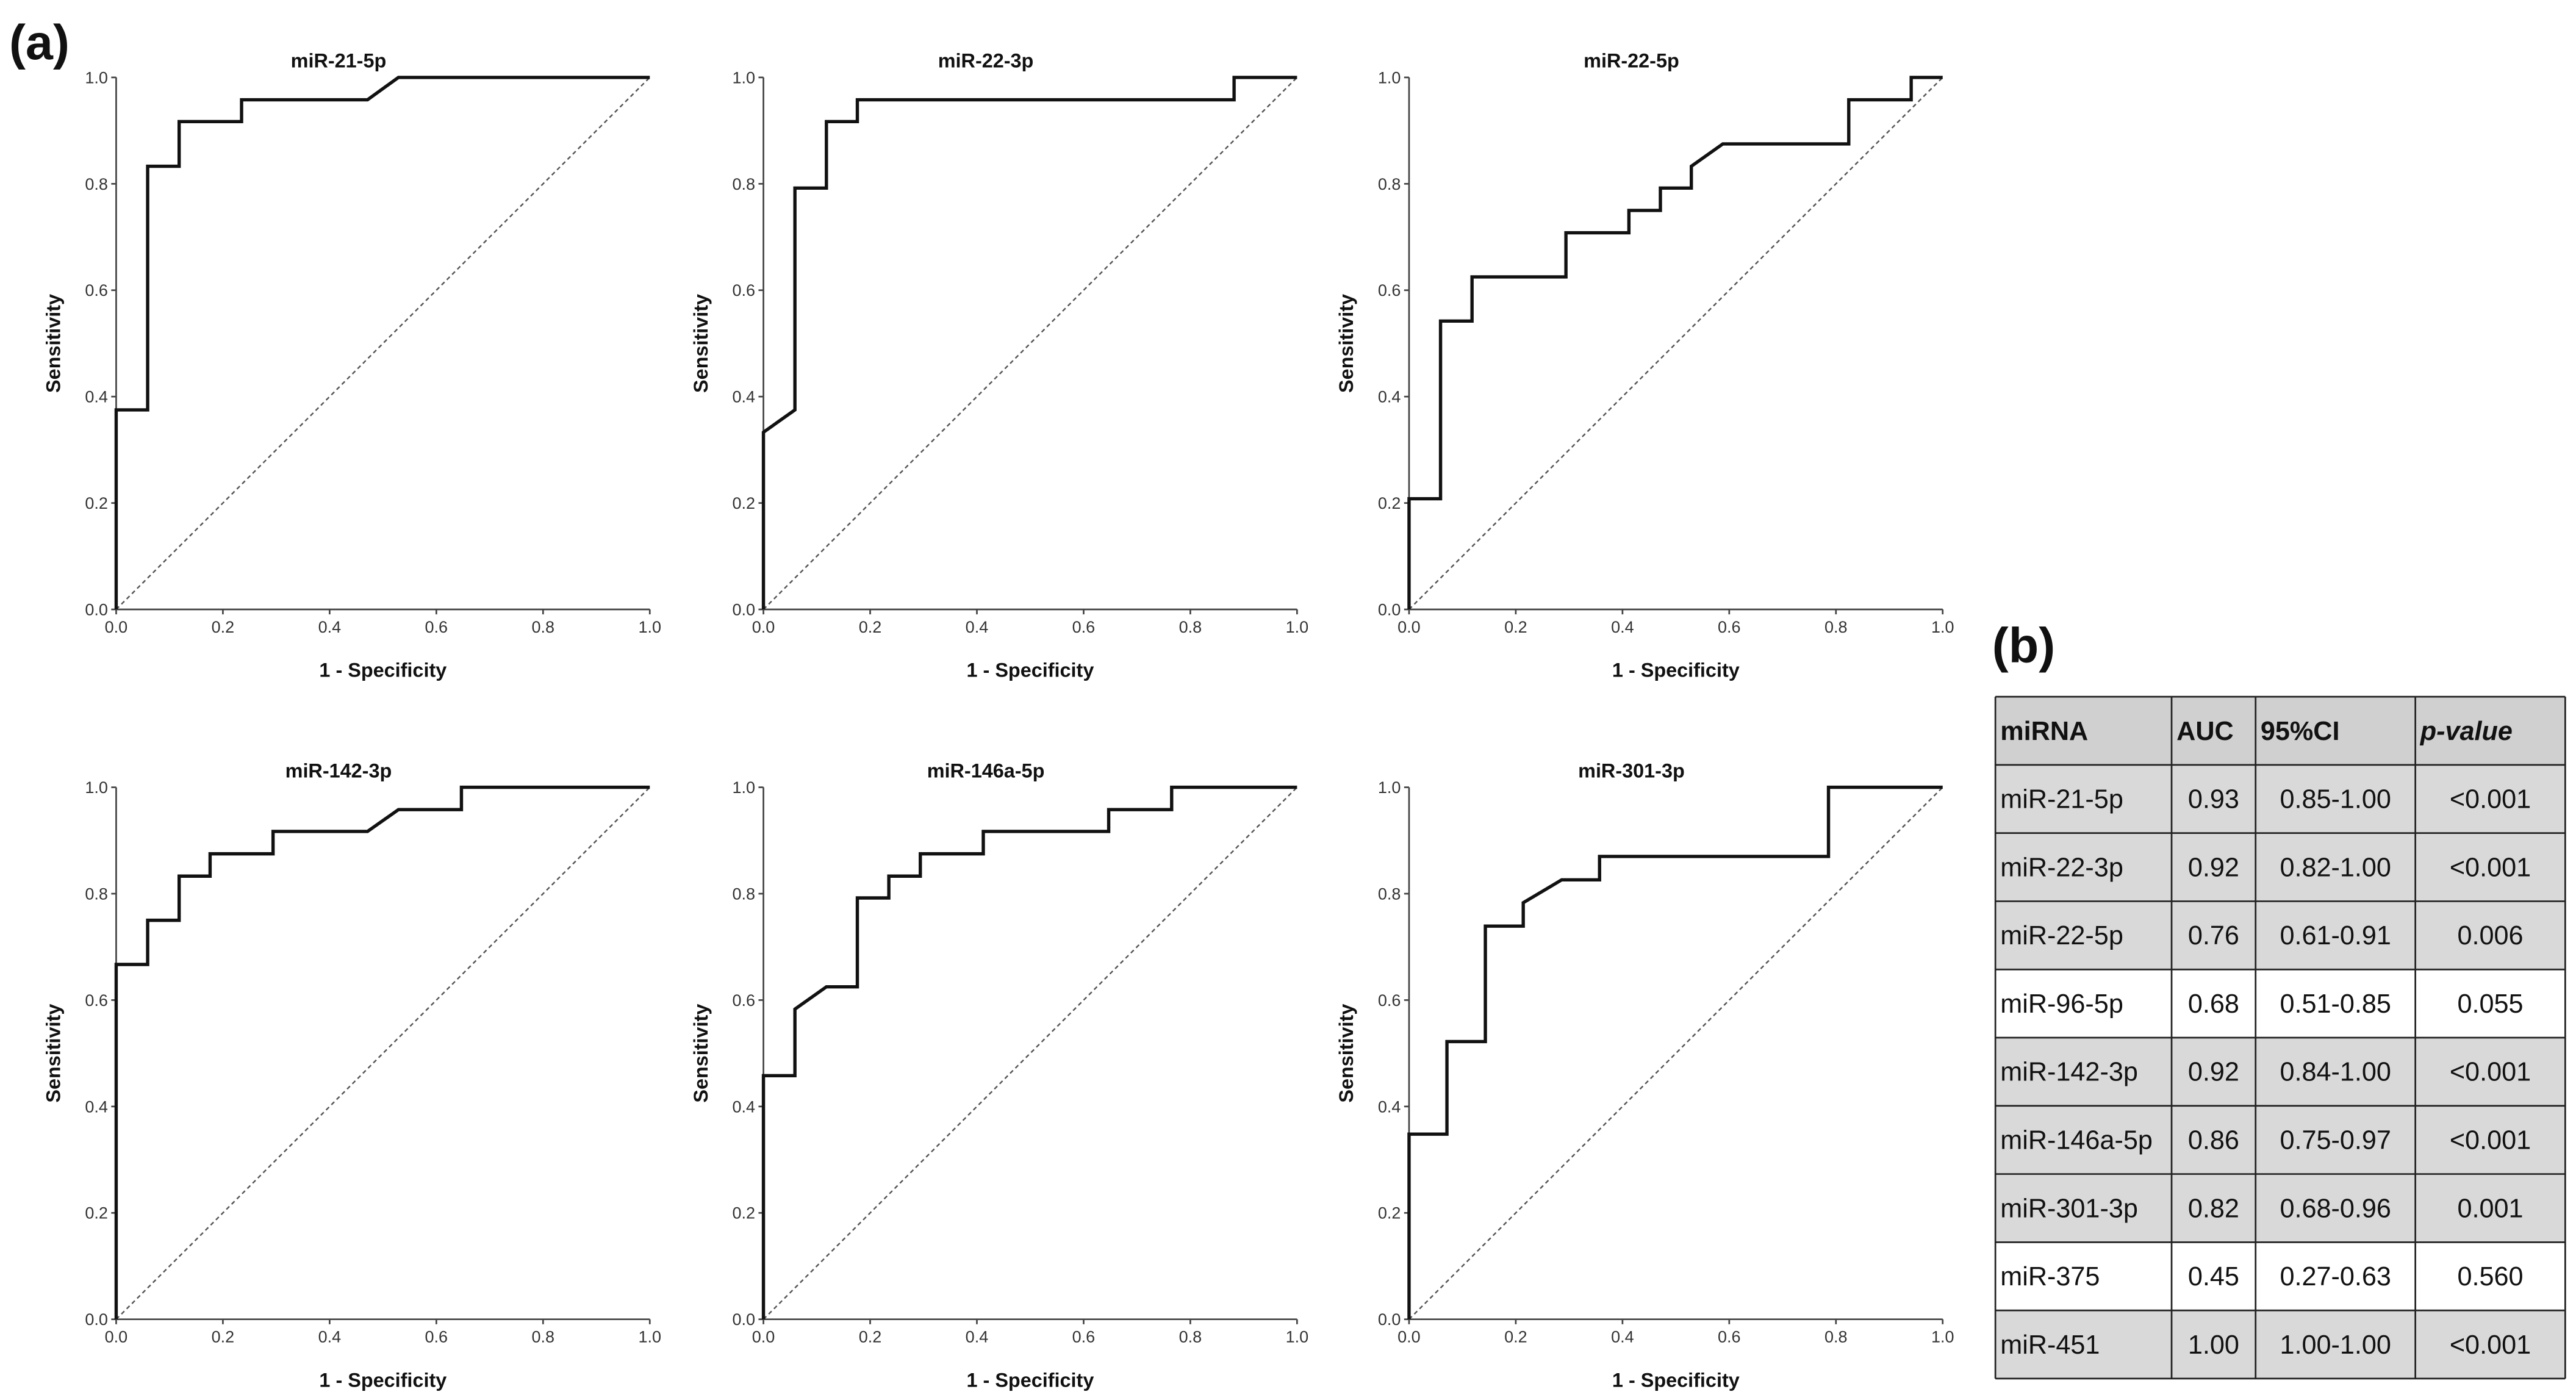 The image size is (2576, 1400). What do you see at coordinates (2490, 1004) in the screenshot?
I see `table-cell: 0.055` at bounding box center [2490, 1004].